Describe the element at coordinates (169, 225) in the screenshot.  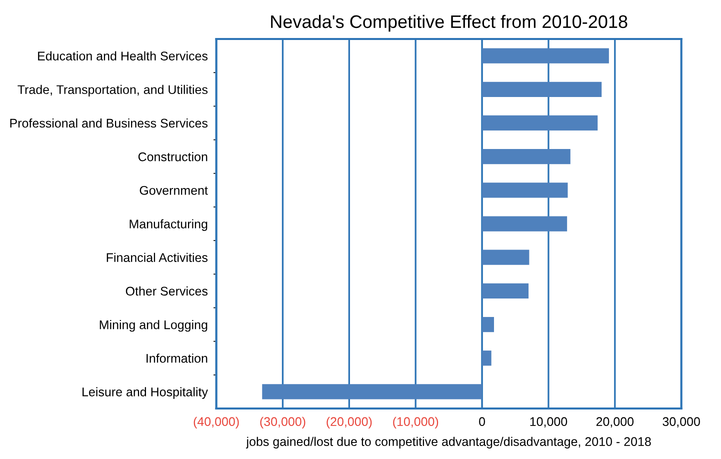
I see `y-tick-label: Manufacturing` at that location.